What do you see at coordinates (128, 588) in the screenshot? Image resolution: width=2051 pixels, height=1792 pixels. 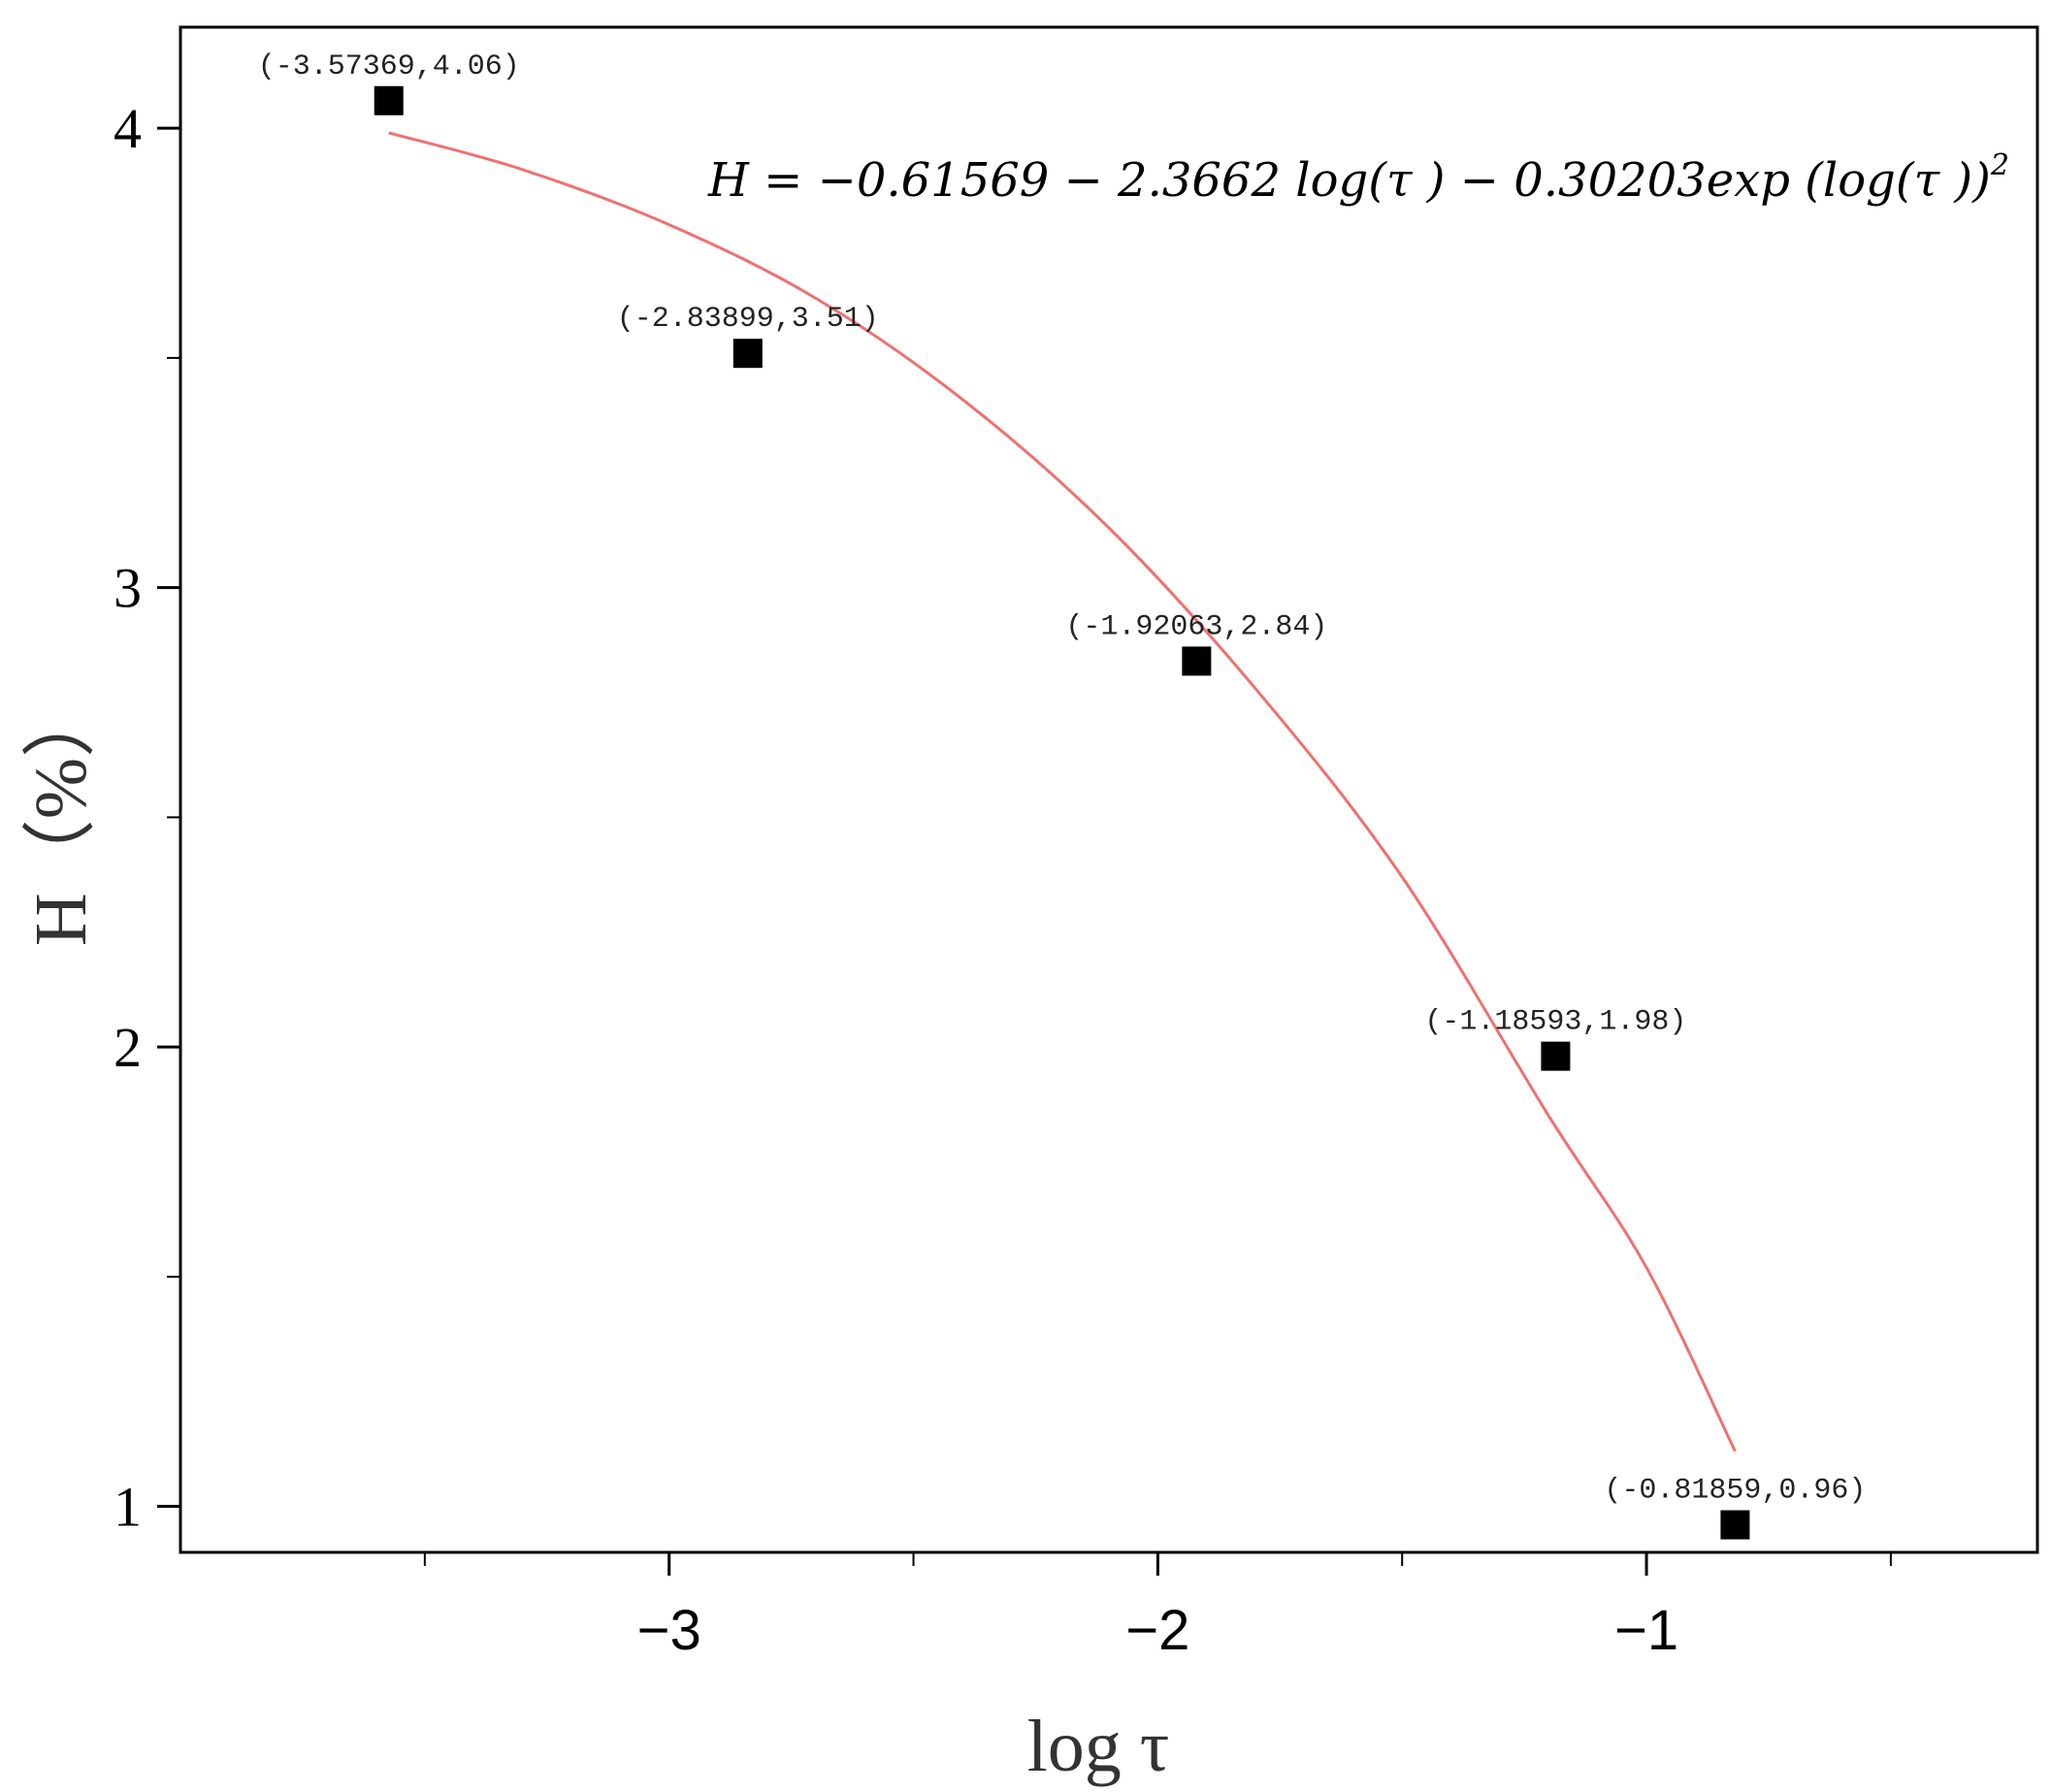 I see `y-tick-label: 3` at bounding box center [128, 588].